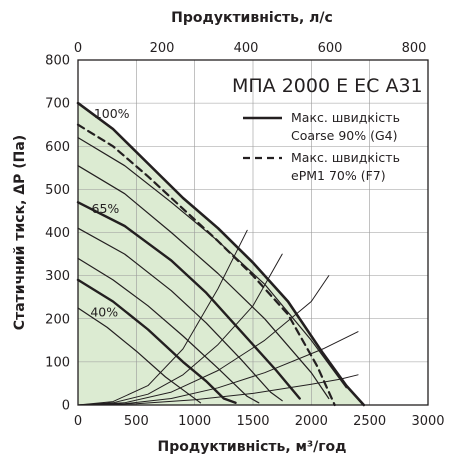 The width and height of the screenshot is (450, 463). Describe the element at coordinates (252, 421) in the screenshot. I see `x-tick-label: 1500` at that location.